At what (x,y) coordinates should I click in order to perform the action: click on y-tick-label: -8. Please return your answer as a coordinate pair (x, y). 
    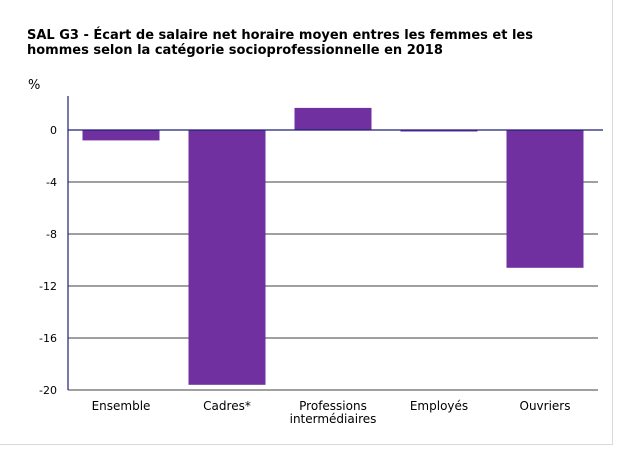
    Looking at the image, I should click on (51, 234).